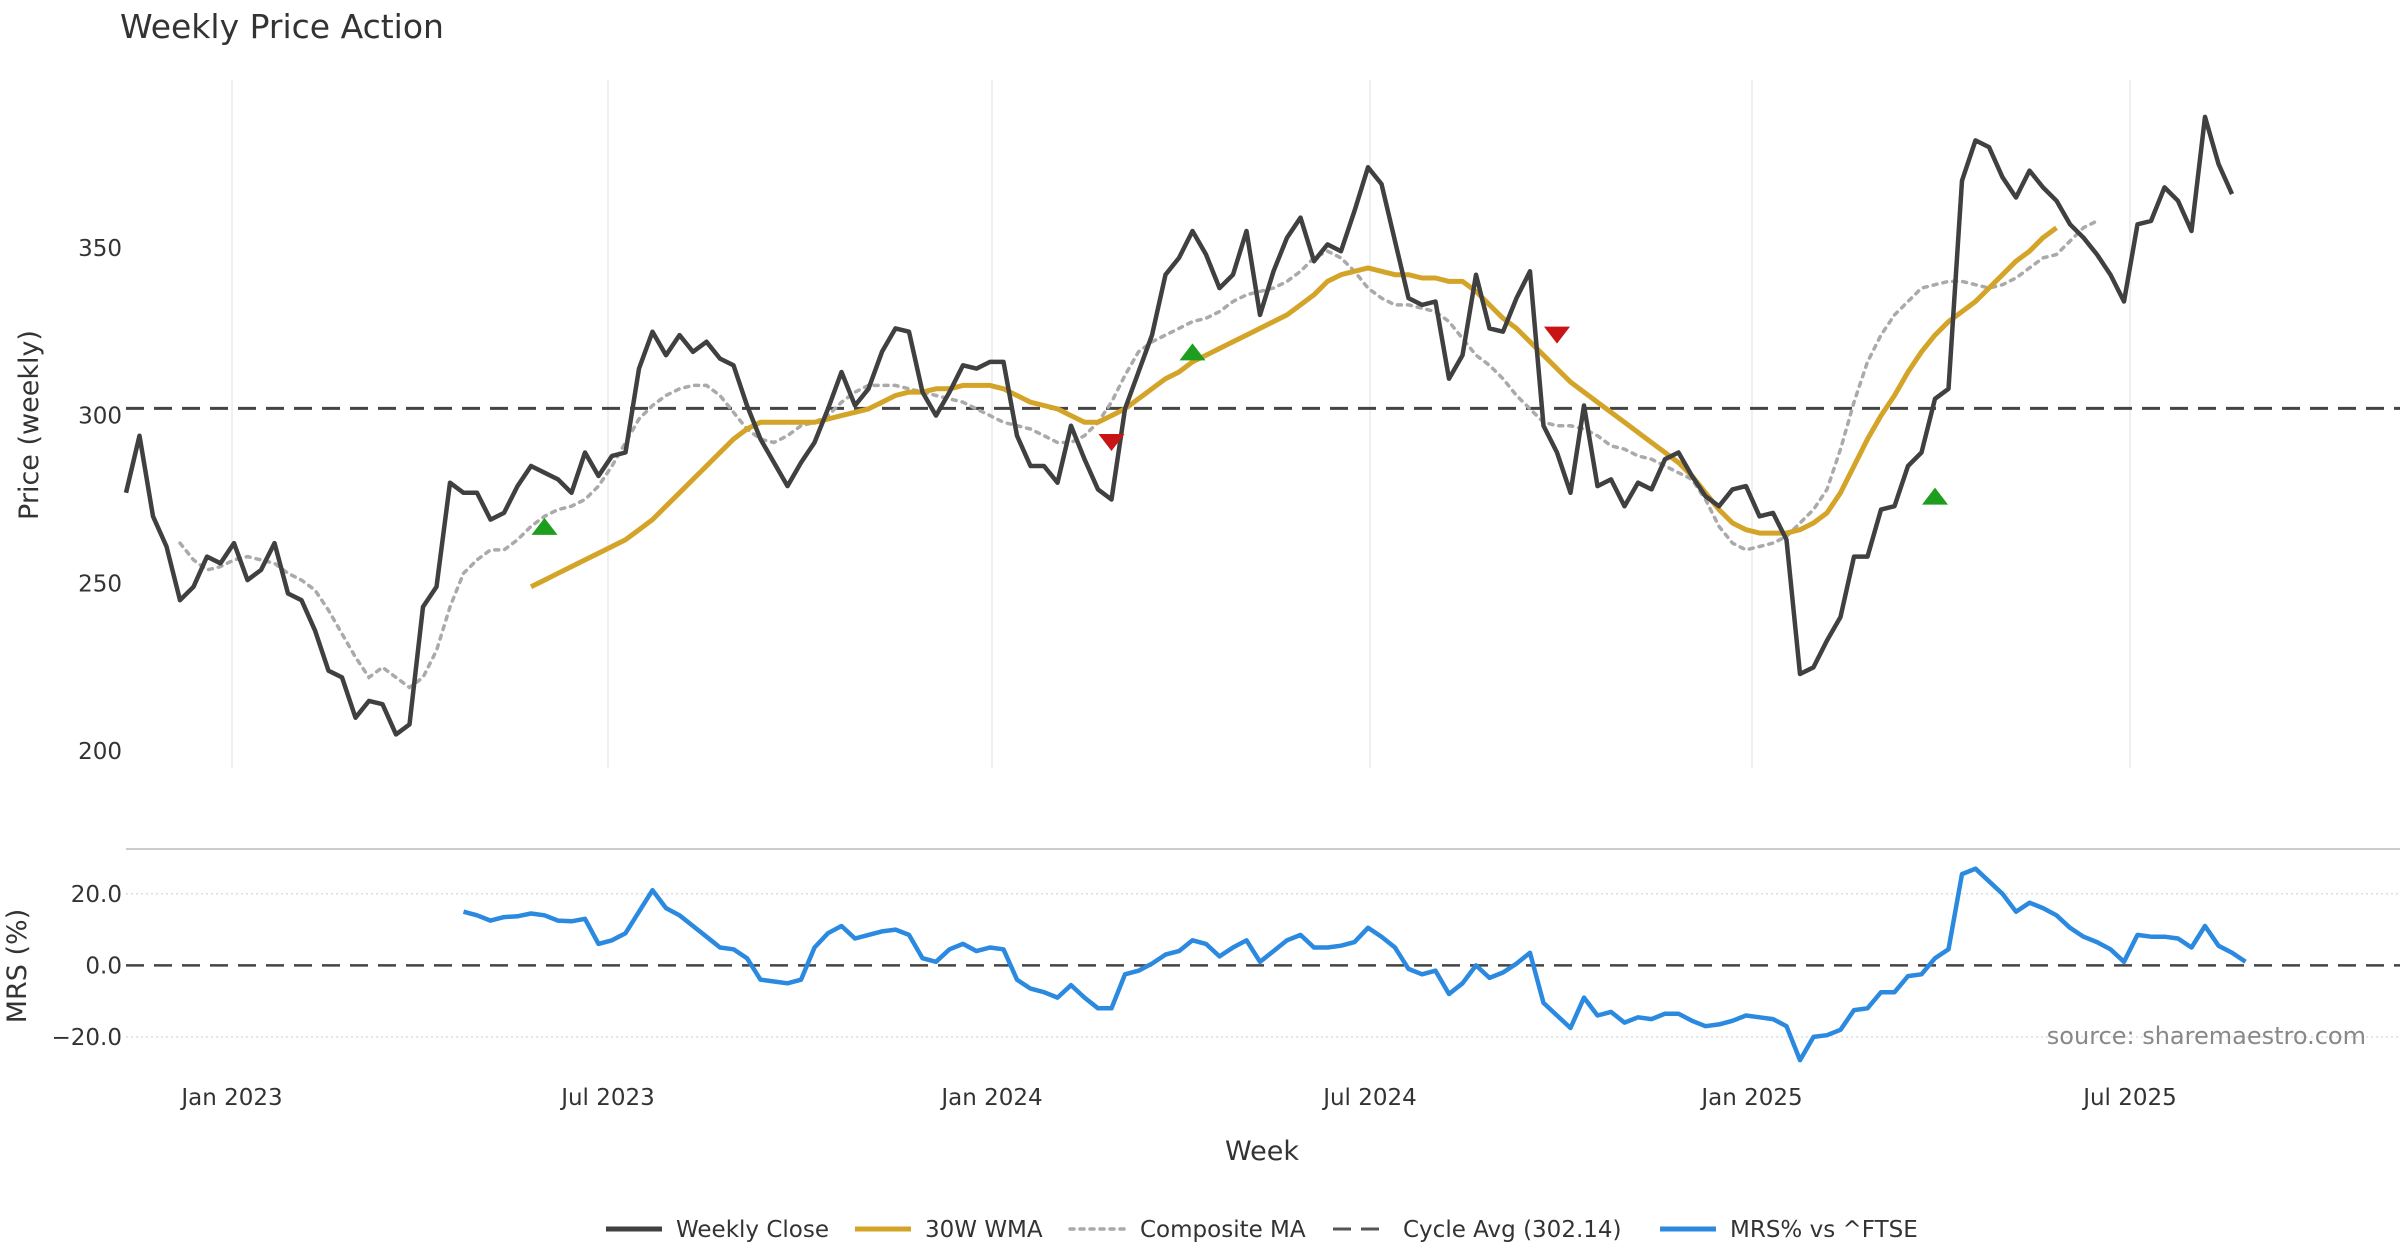 The image size is (2400, 1260). I want to click on x-tick-0: Jan 2023, so click(230, 1098).